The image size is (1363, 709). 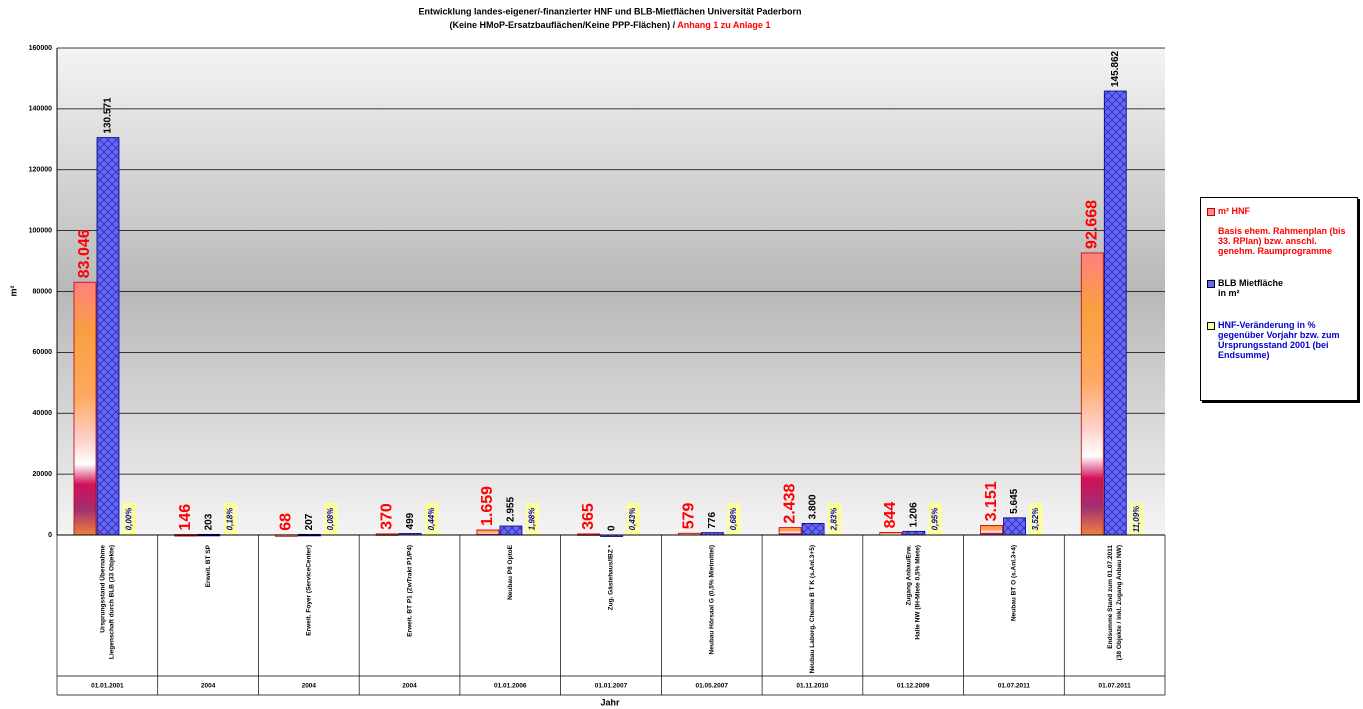 What do you see at coordinates (813, 506) in the screenshot?
I see `value-label: 3.800` at bounding box center [813, 506].